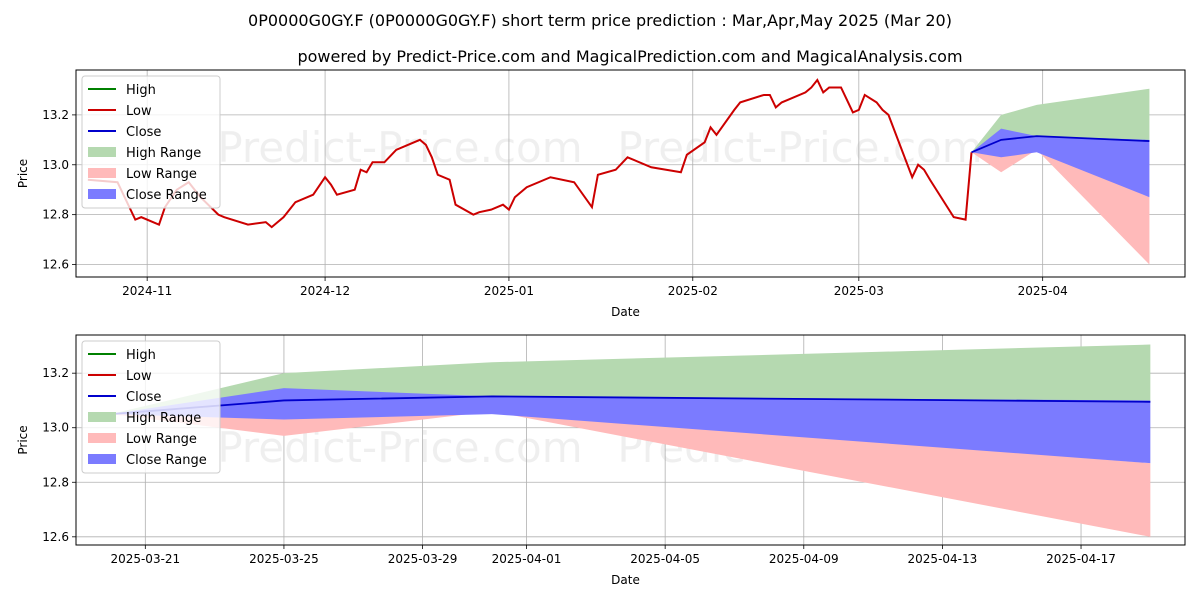  What do you see at coordinates (1043, 291) in the screenshot?
I see `x-tick-label: 2025-04` at bounding box center [1043, 291].